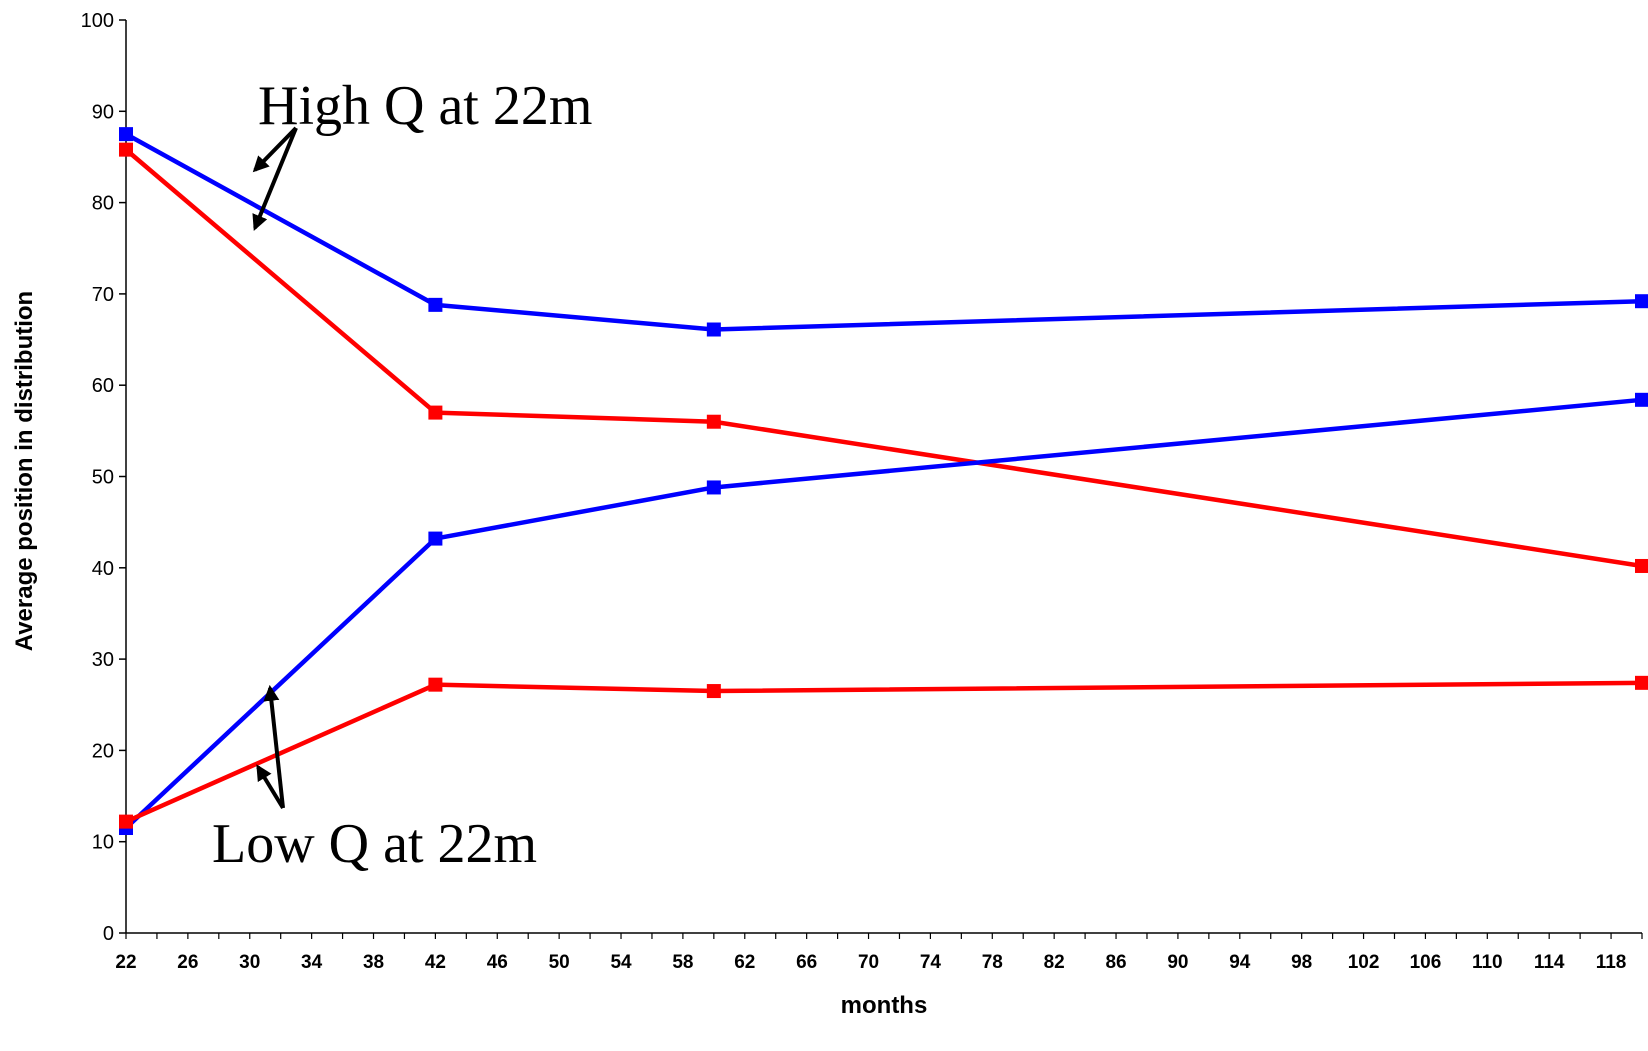 The height and width of the screenshot is (1051, 1648). I want to click on x-tick-label: 106, so click(1426, 962).